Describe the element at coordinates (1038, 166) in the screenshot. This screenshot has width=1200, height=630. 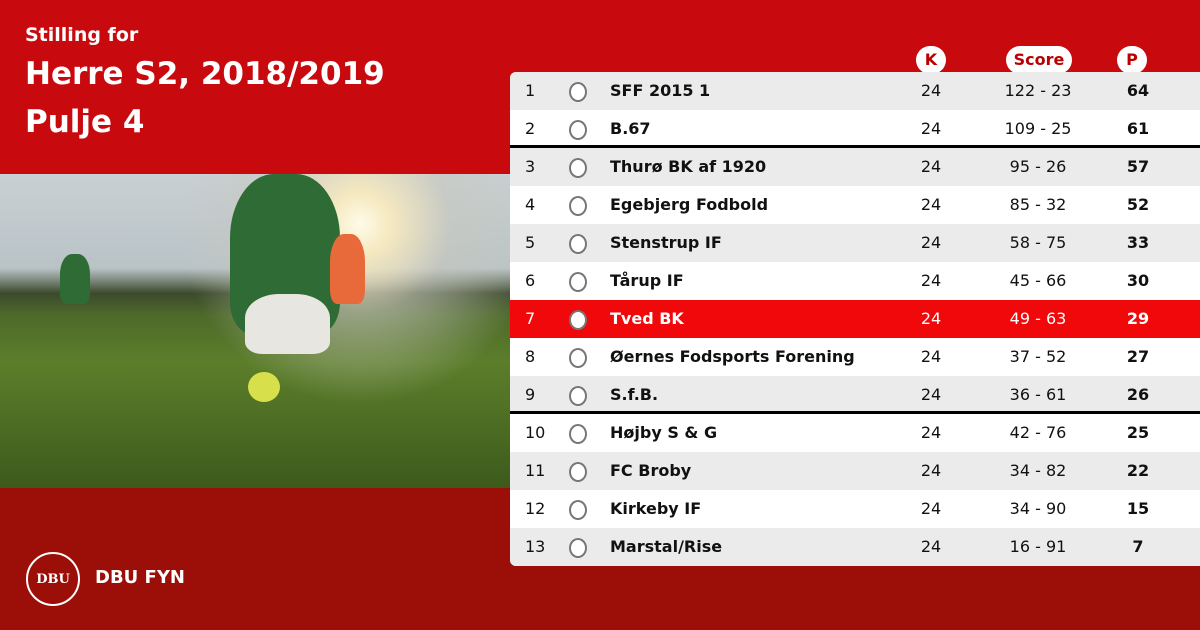
I see `goal-score: 95 - 26` at that location.